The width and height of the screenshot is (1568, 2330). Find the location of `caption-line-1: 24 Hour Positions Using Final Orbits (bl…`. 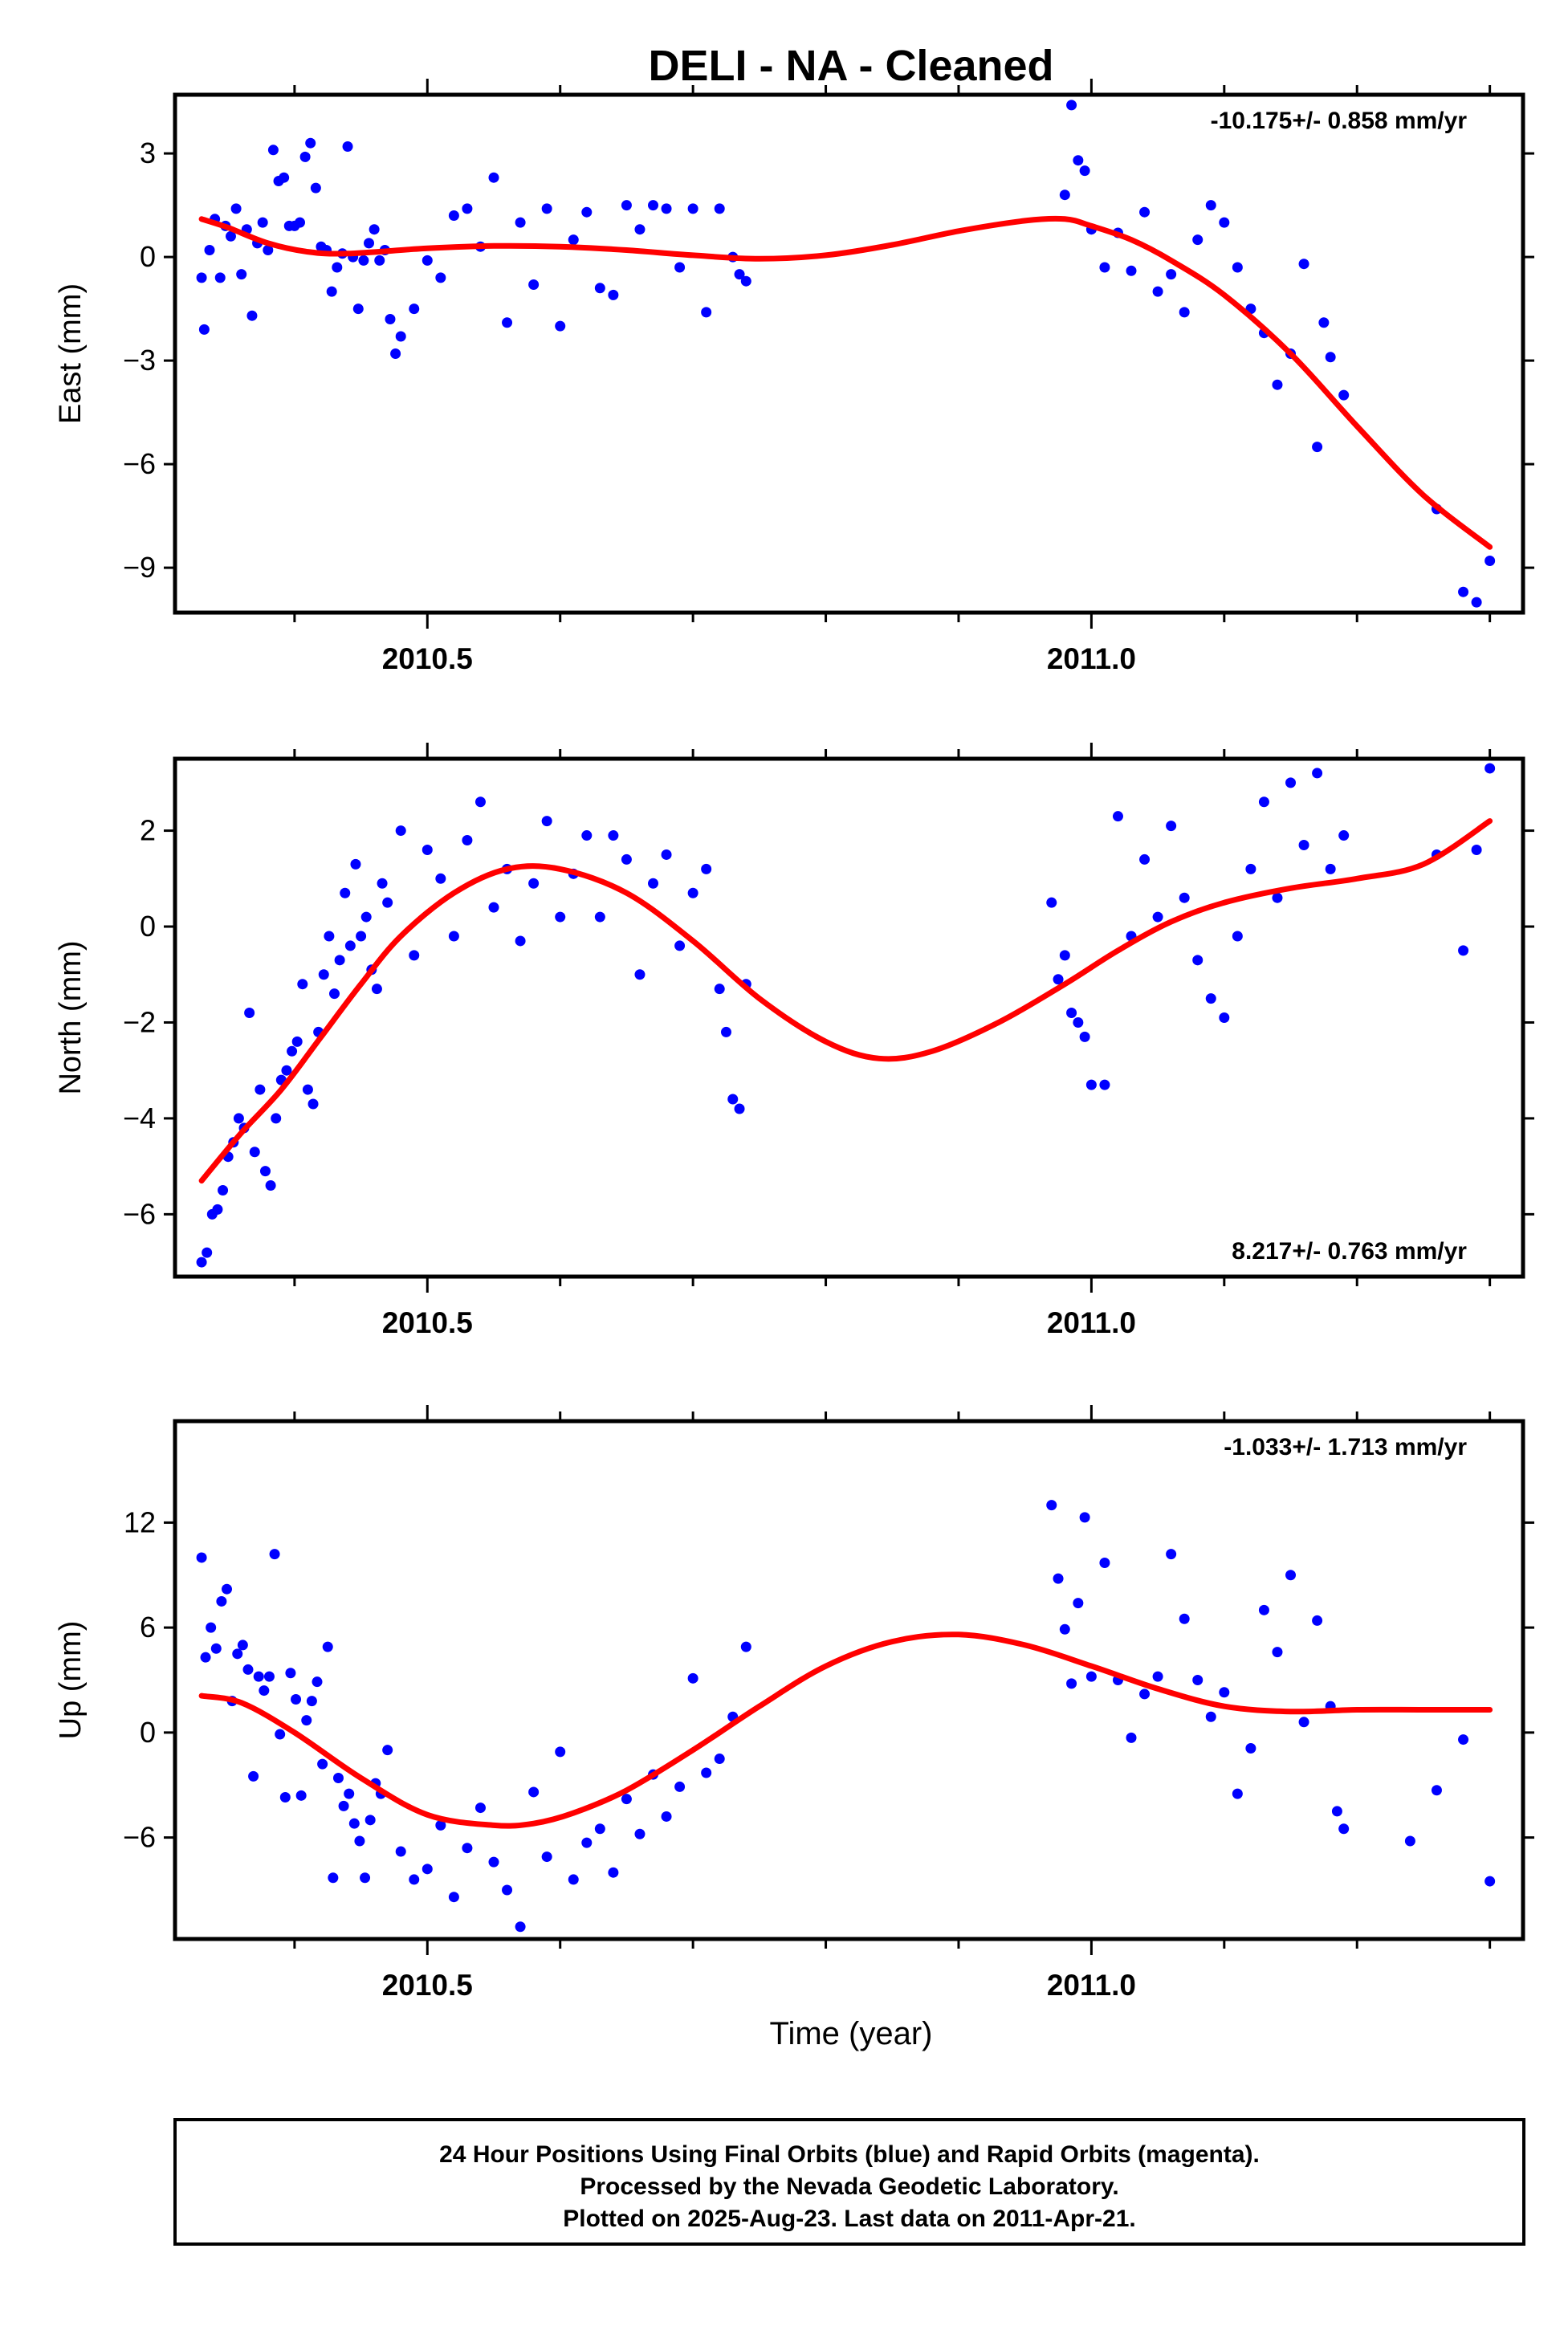

caption-line-1: 24 Hour Positions Using Final Orbits (bl… is located at coordinates (849, 2154).